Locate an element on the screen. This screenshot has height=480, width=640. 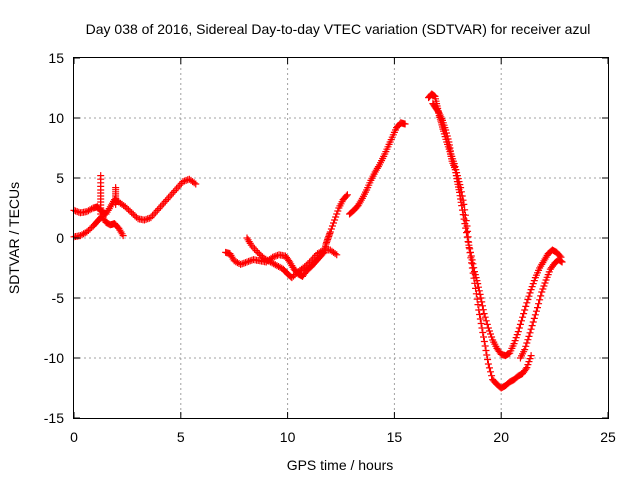
y-tick-label: -5 is located at coordinates (58, 298).